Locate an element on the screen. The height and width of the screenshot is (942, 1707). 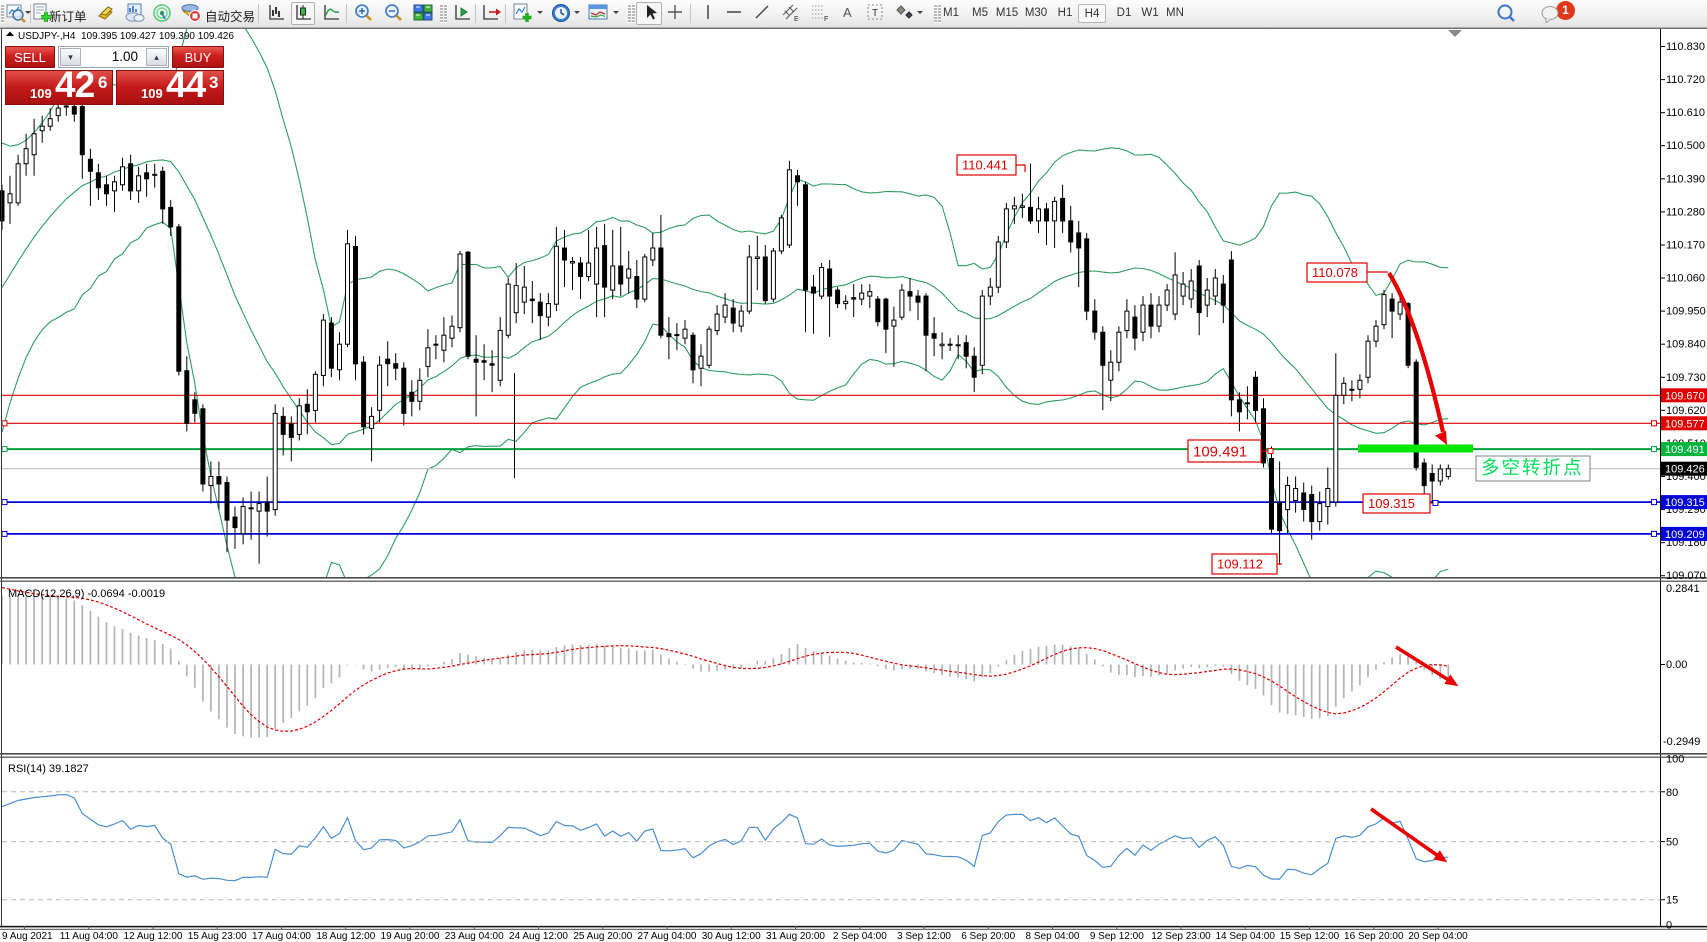
svg-text: 109.426 is located at coordinates (1685, 470).